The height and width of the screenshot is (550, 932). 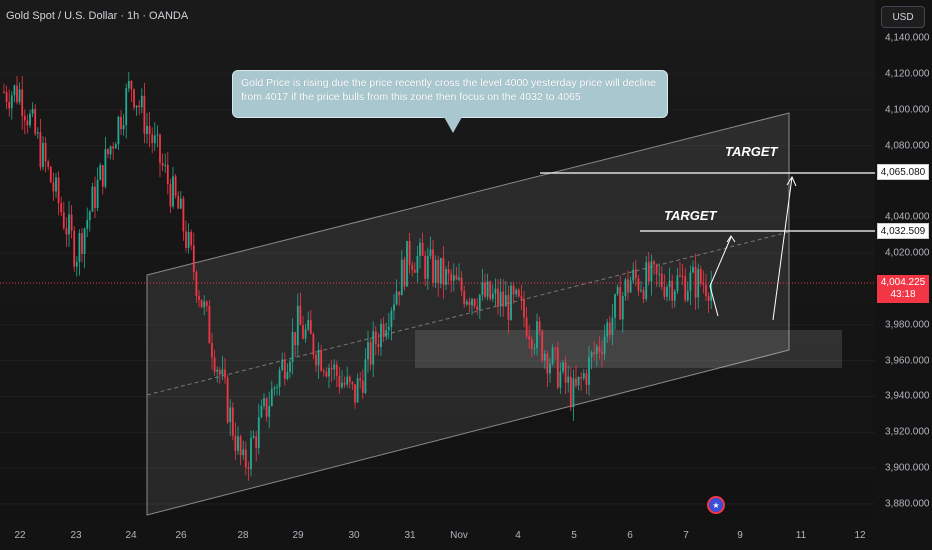 What do you see at coordinates (903, 294) in the screenshot?
I see `bar-countdown: 43:18` at bounding box center [903, 294].